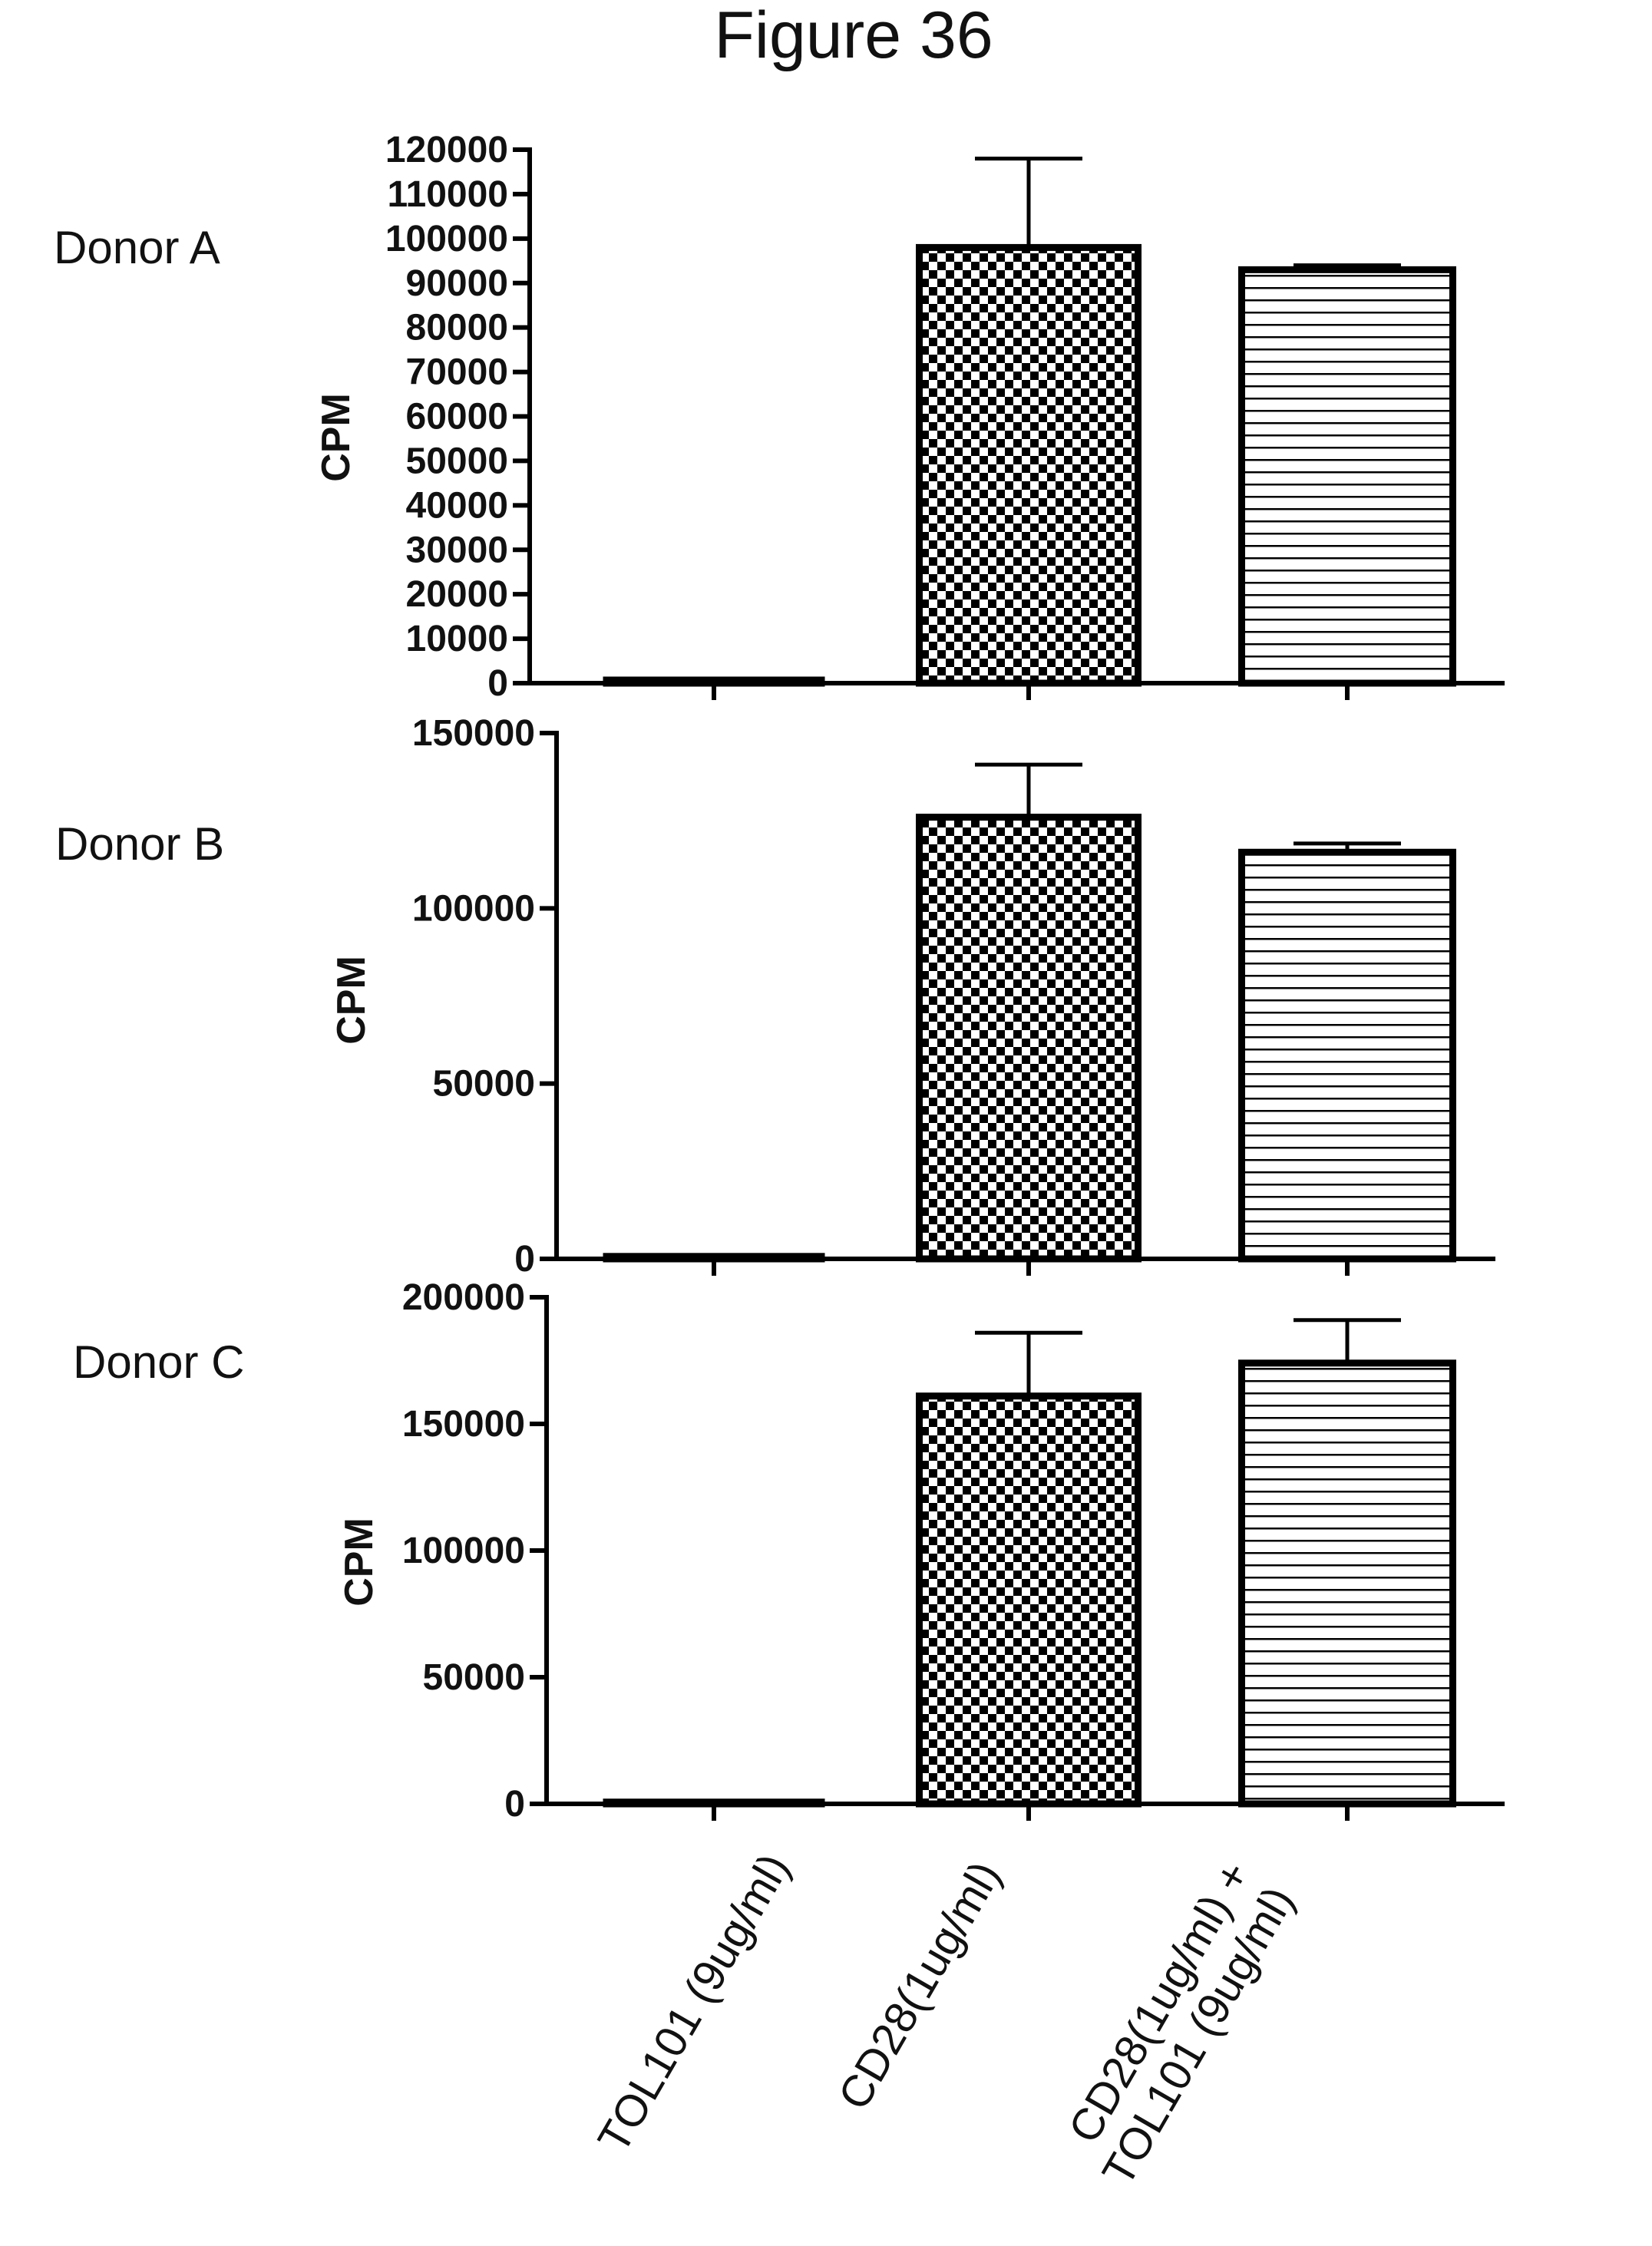 The height and width of the screenshot is (2246, 1652). What do you see at coordinates (158, 1362) in the screenshot?
I see `panel-label: Donor C` at bounding box center [158, 1362].